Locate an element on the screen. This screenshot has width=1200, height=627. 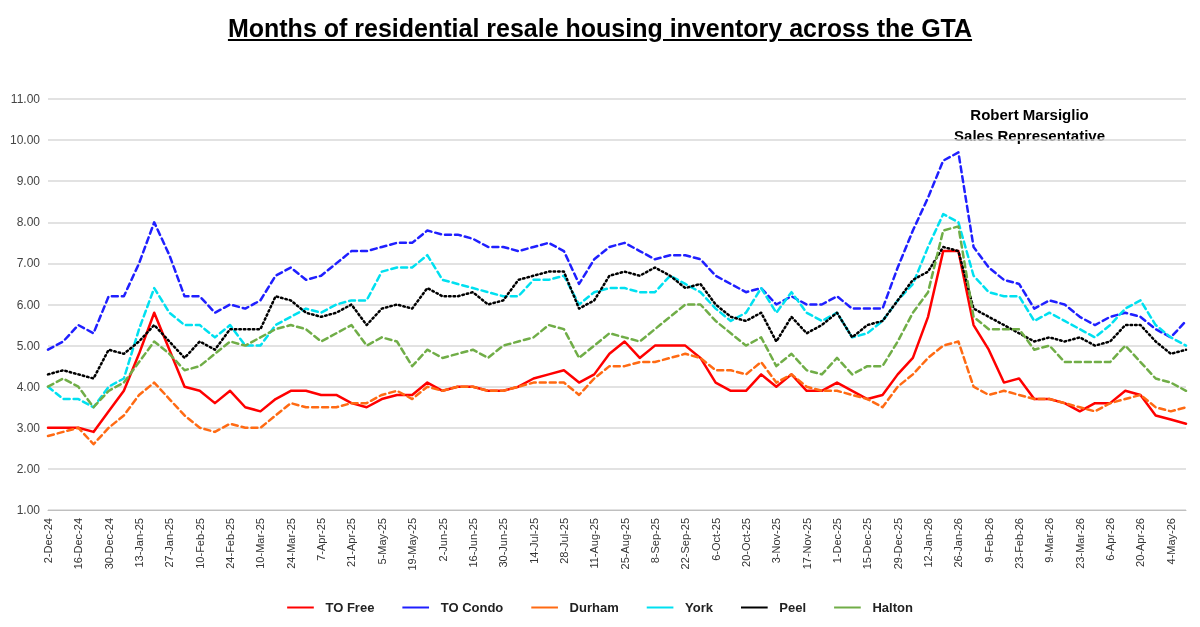
x-tick-label: 8-Sep-25 is located at coordinates (654, 541).